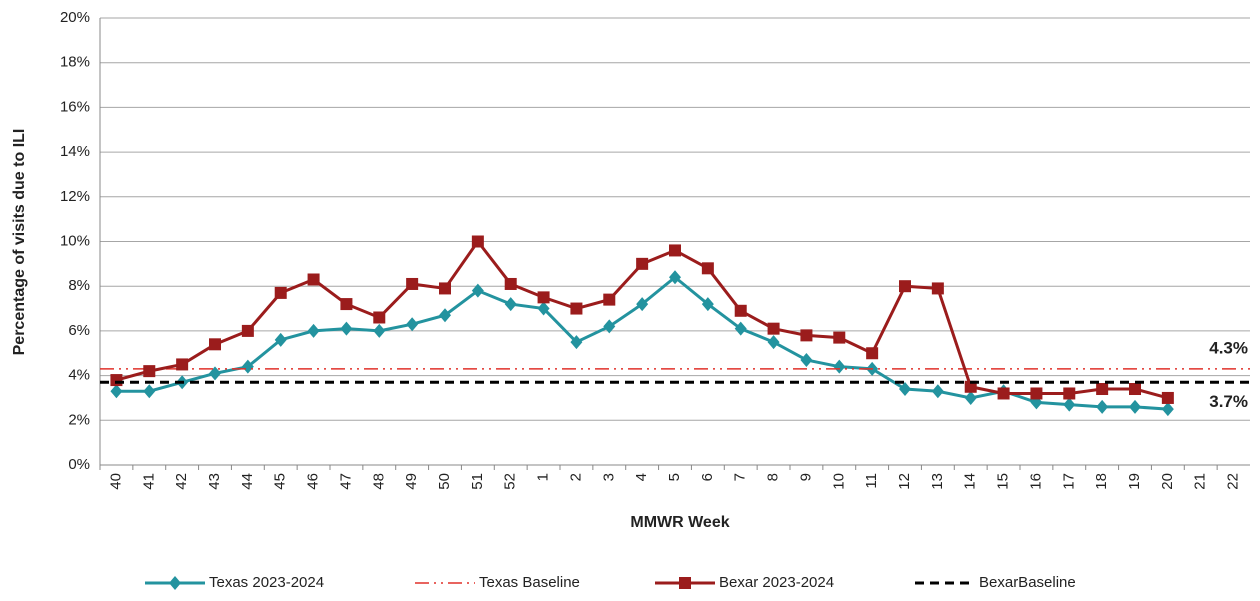 This screenshot has width=1260, height=601. I want to click on x-tick-label: 22, so click(1233, 481).